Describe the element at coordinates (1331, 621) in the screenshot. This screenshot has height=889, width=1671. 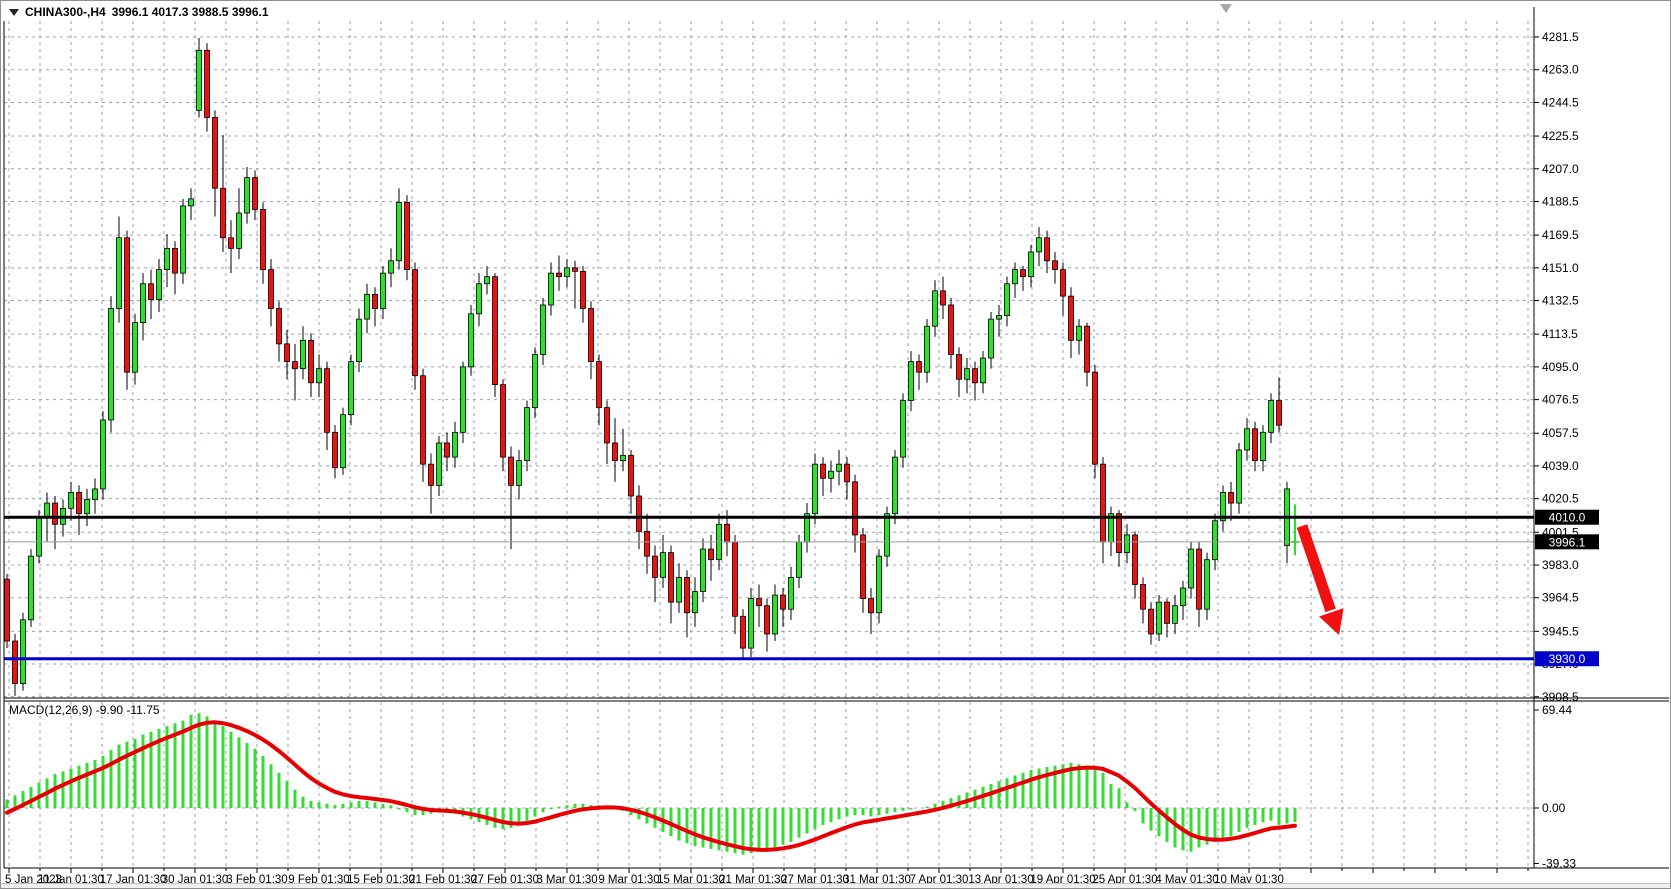
I see `arrow-head` at that location.